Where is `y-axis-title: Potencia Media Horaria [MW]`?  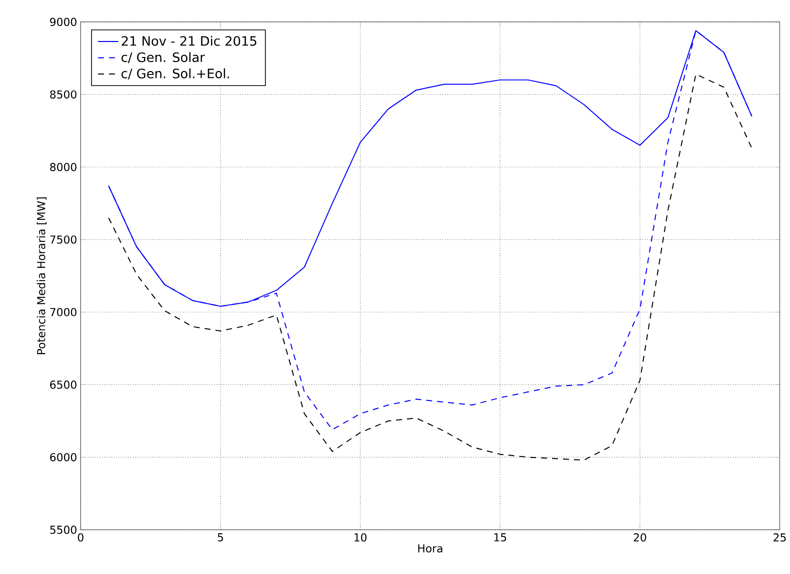 y-axis-title: Potencia Media Horaria [MW] is located at coordinates (41, 276).